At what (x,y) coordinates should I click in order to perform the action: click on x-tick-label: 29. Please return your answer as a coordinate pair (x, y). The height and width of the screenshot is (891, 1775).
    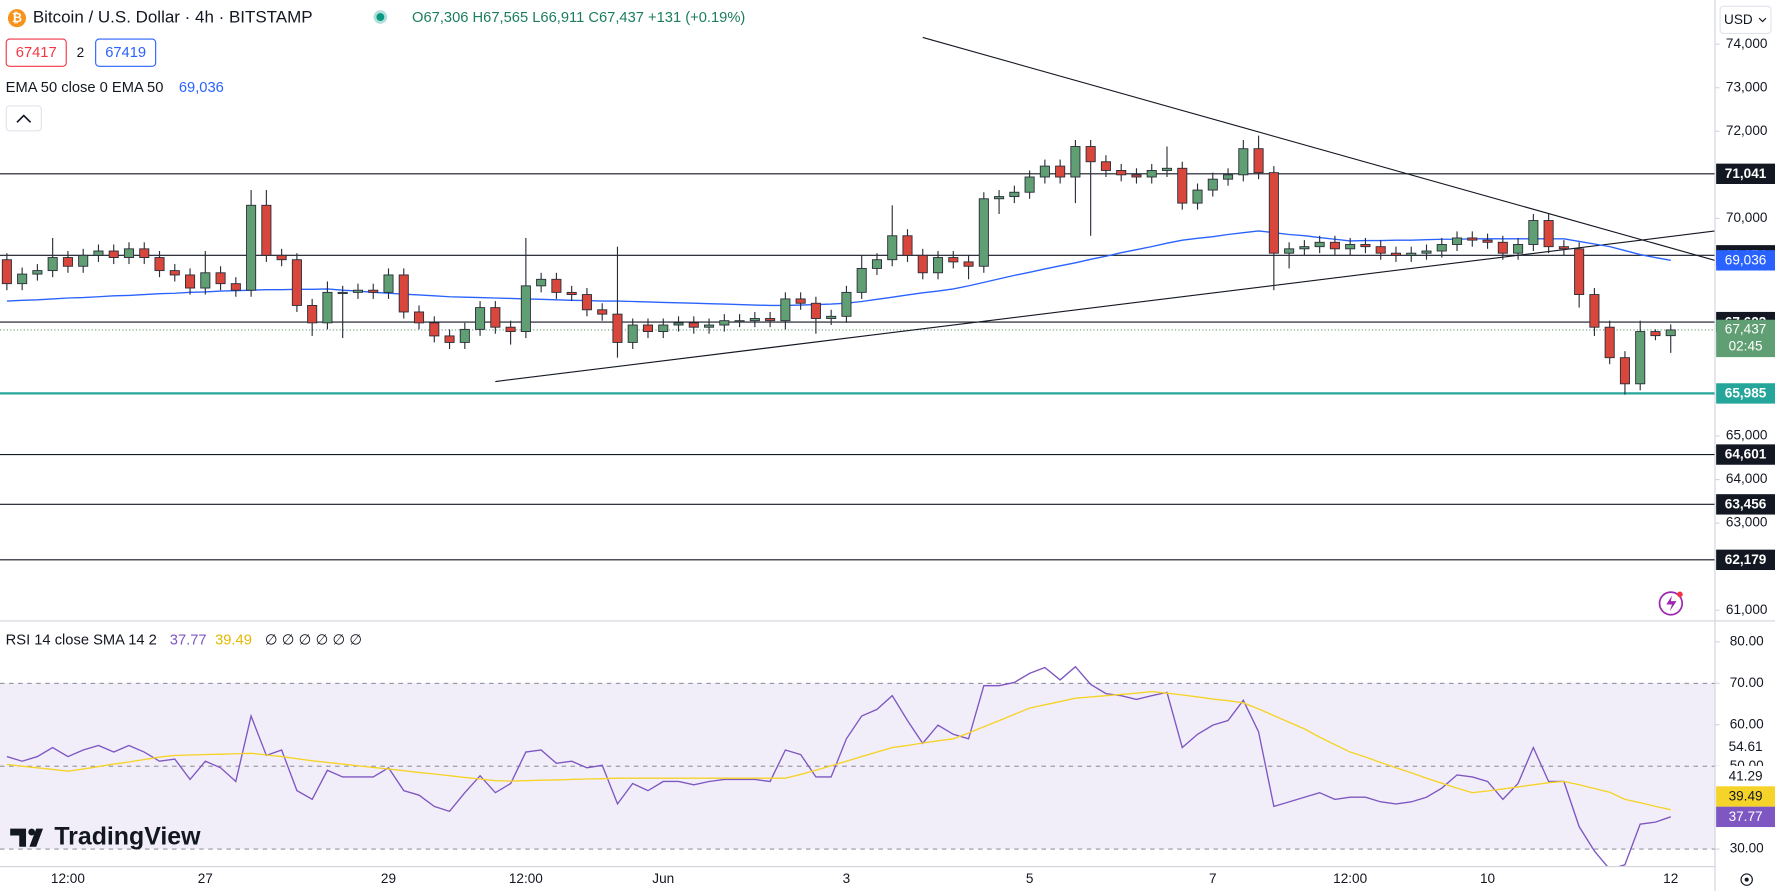
    Looking at the image, I should click on (388, 878).